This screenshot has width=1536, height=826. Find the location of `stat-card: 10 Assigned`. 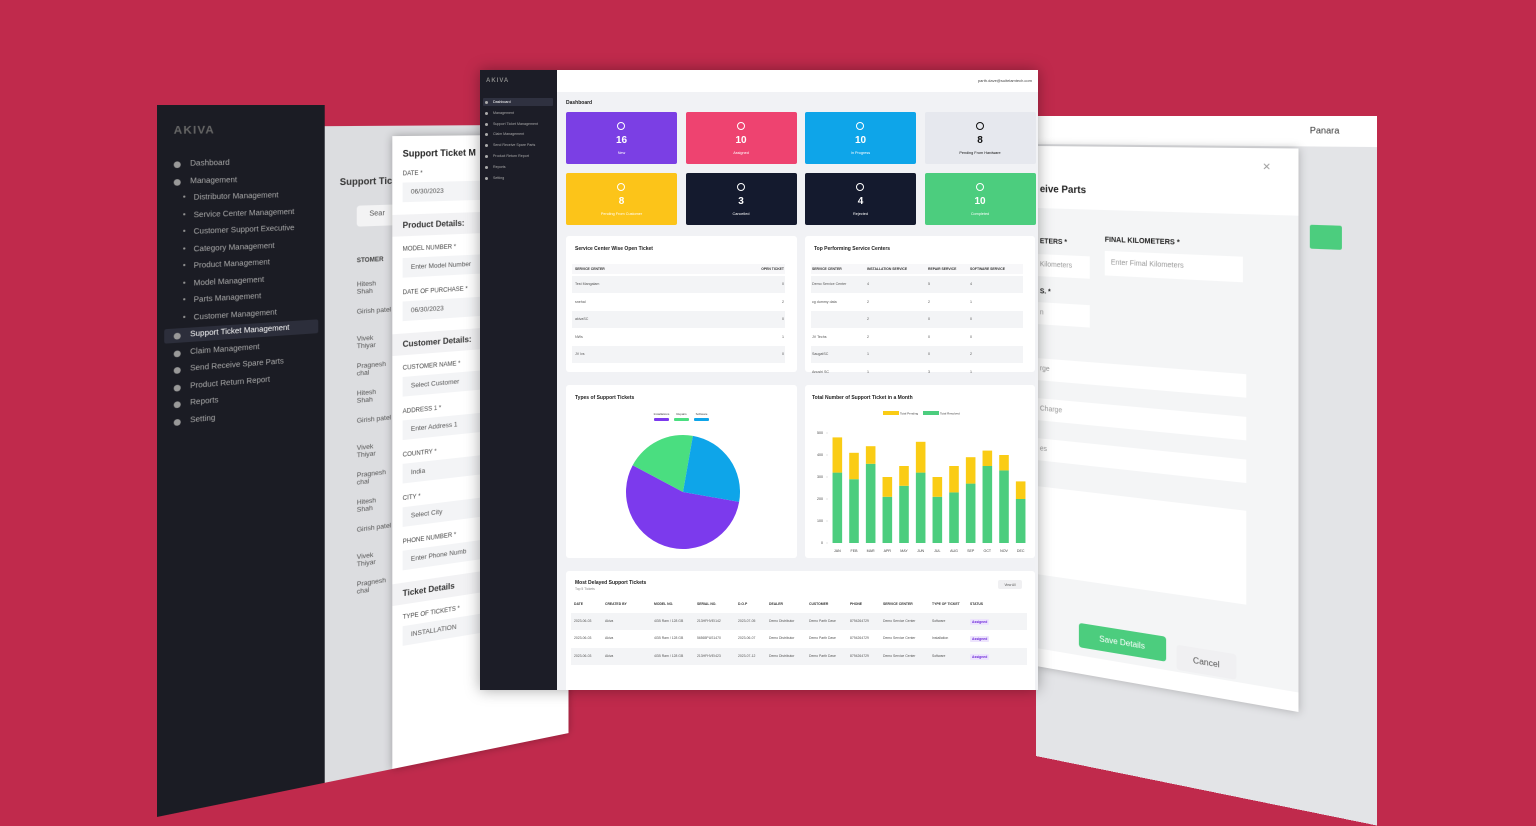

stat-card: 10 Assigned is located at coordinates (741, 138).